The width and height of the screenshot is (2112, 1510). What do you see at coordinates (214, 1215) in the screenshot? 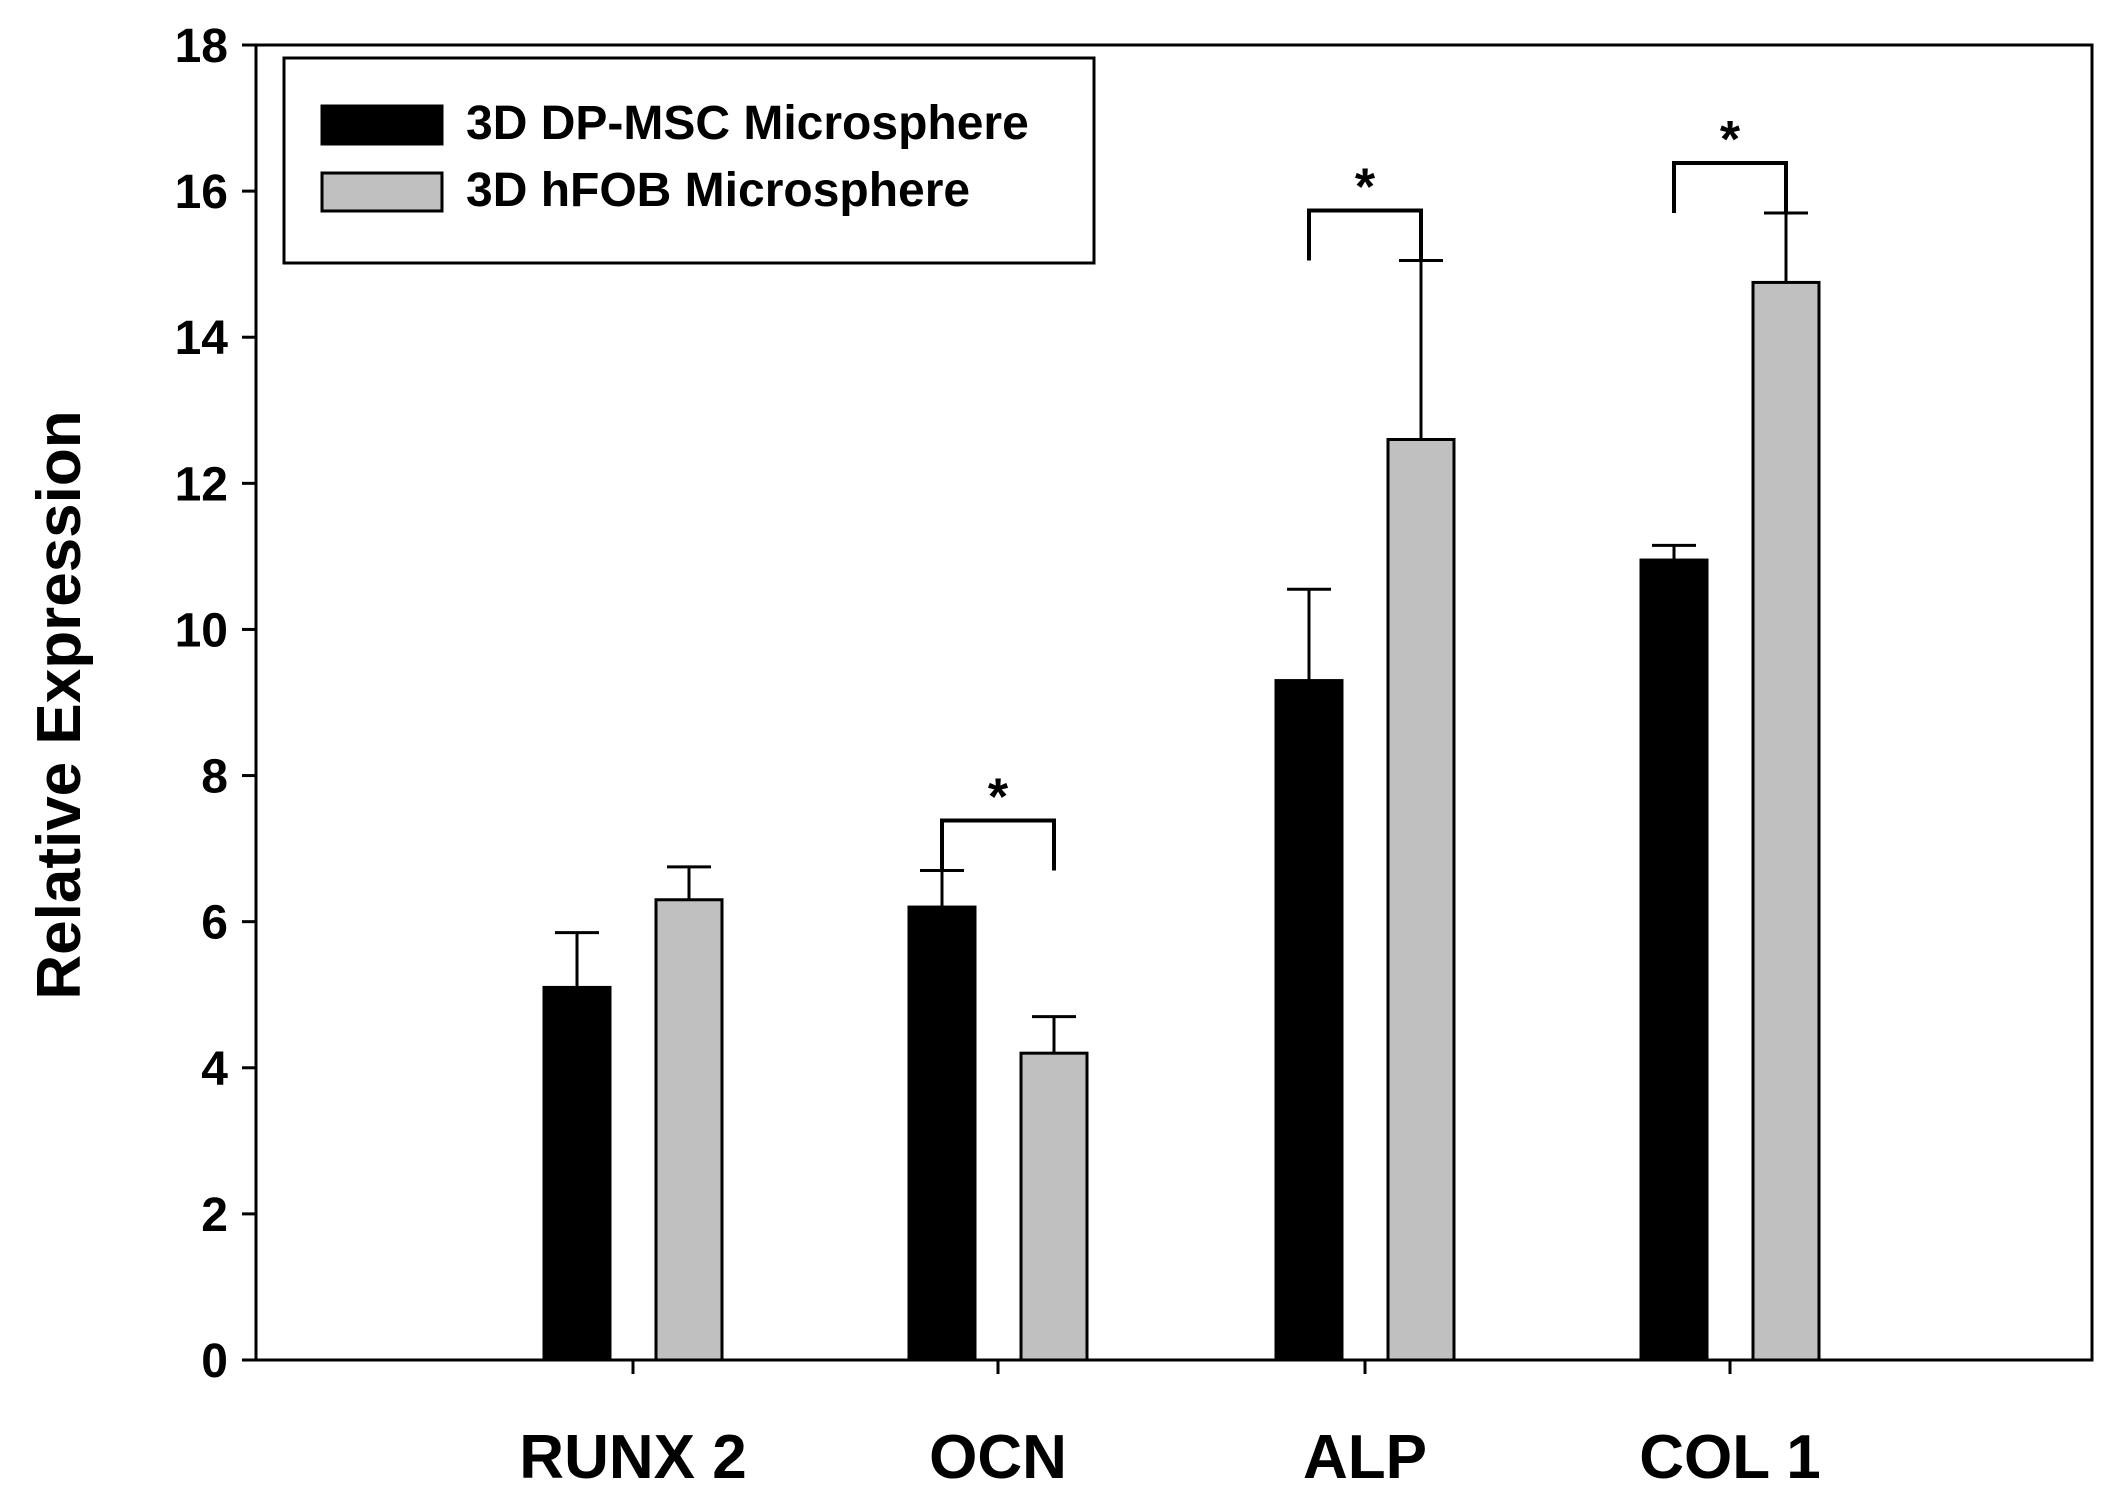
I see `y-tick-label: 2` at bounding box center [214, 1215].